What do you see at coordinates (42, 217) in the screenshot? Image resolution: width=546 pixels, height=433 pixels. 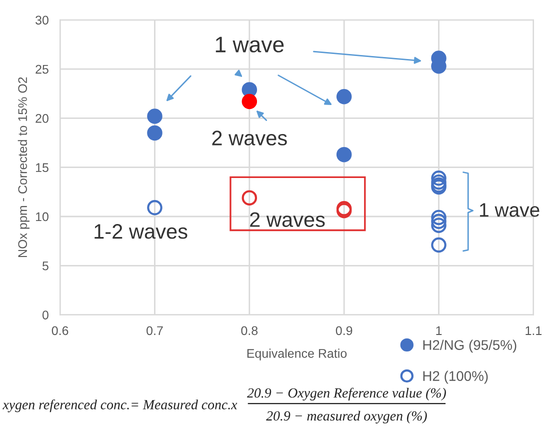 I see `y-tick-label: 10` at bounding box center [42, 217].